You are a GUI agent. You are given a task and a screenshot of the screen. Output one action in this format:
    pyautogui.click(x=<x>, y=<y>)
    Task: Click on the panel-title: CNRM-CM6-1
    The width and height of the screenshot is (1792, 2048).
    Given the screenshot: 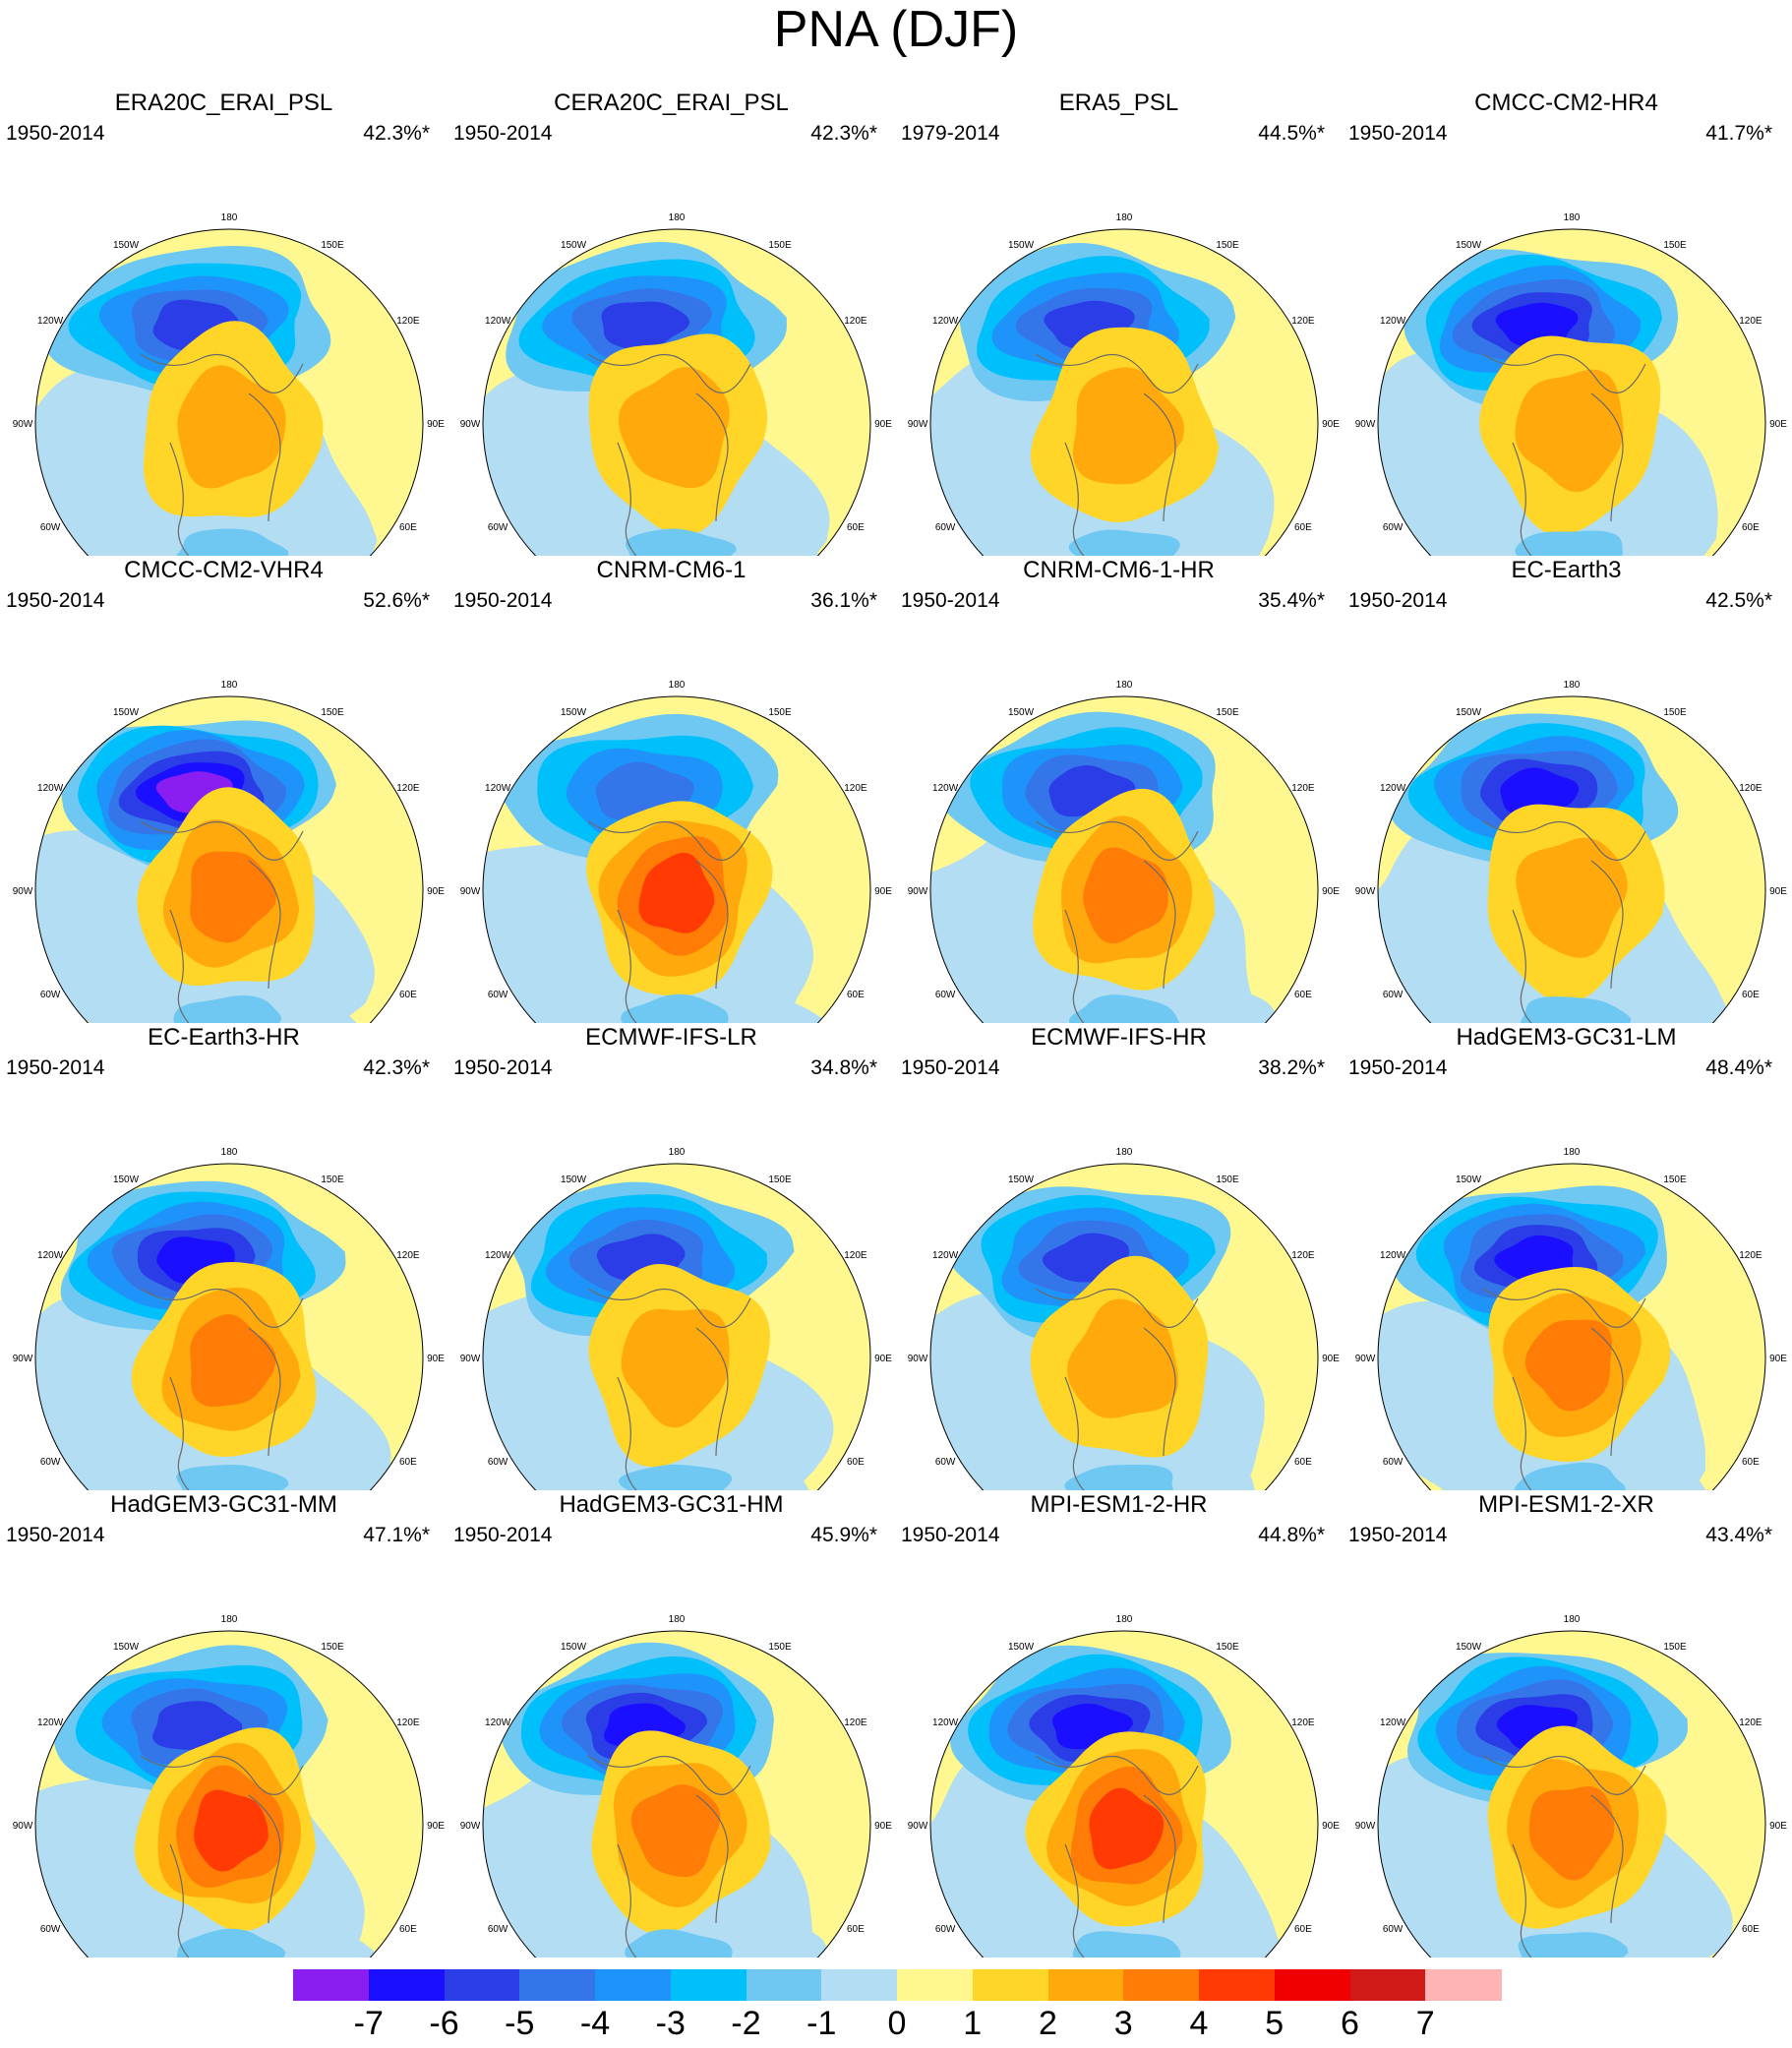 What is the action you would take?
    pyautogui.click(x=671, y=570)
    